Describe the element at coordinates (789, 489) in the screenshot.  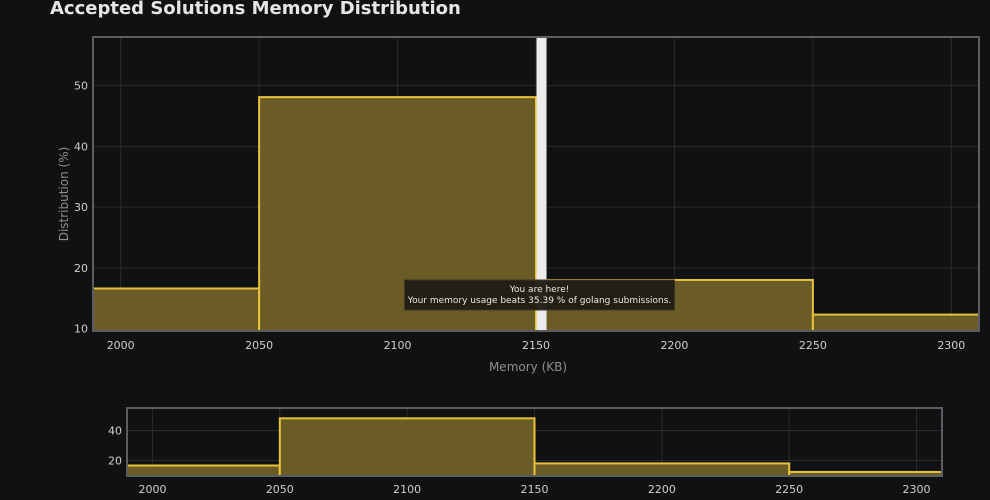
I see `overview-x-tick-label: 2250` at that location.